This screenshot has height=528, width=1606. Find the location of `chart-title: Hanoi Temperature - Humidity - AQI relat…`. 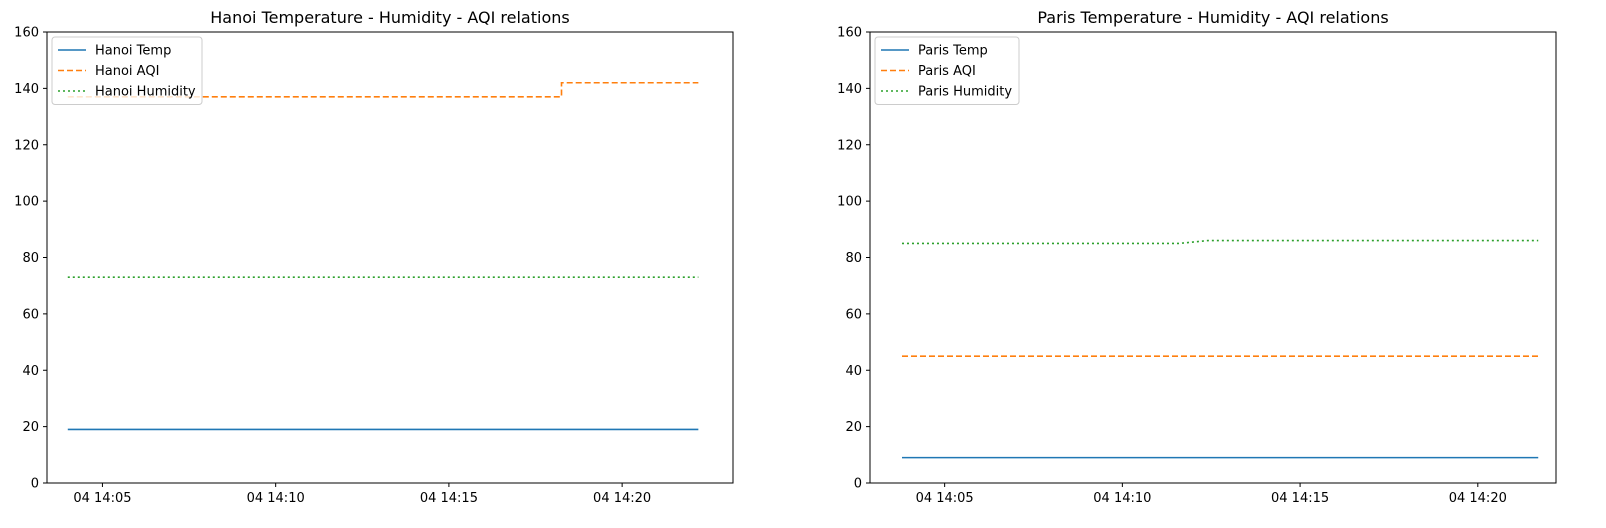

chart-title: Hanoi Temperature - Humidity - AQI relat… is located at coordinates (389, 17).